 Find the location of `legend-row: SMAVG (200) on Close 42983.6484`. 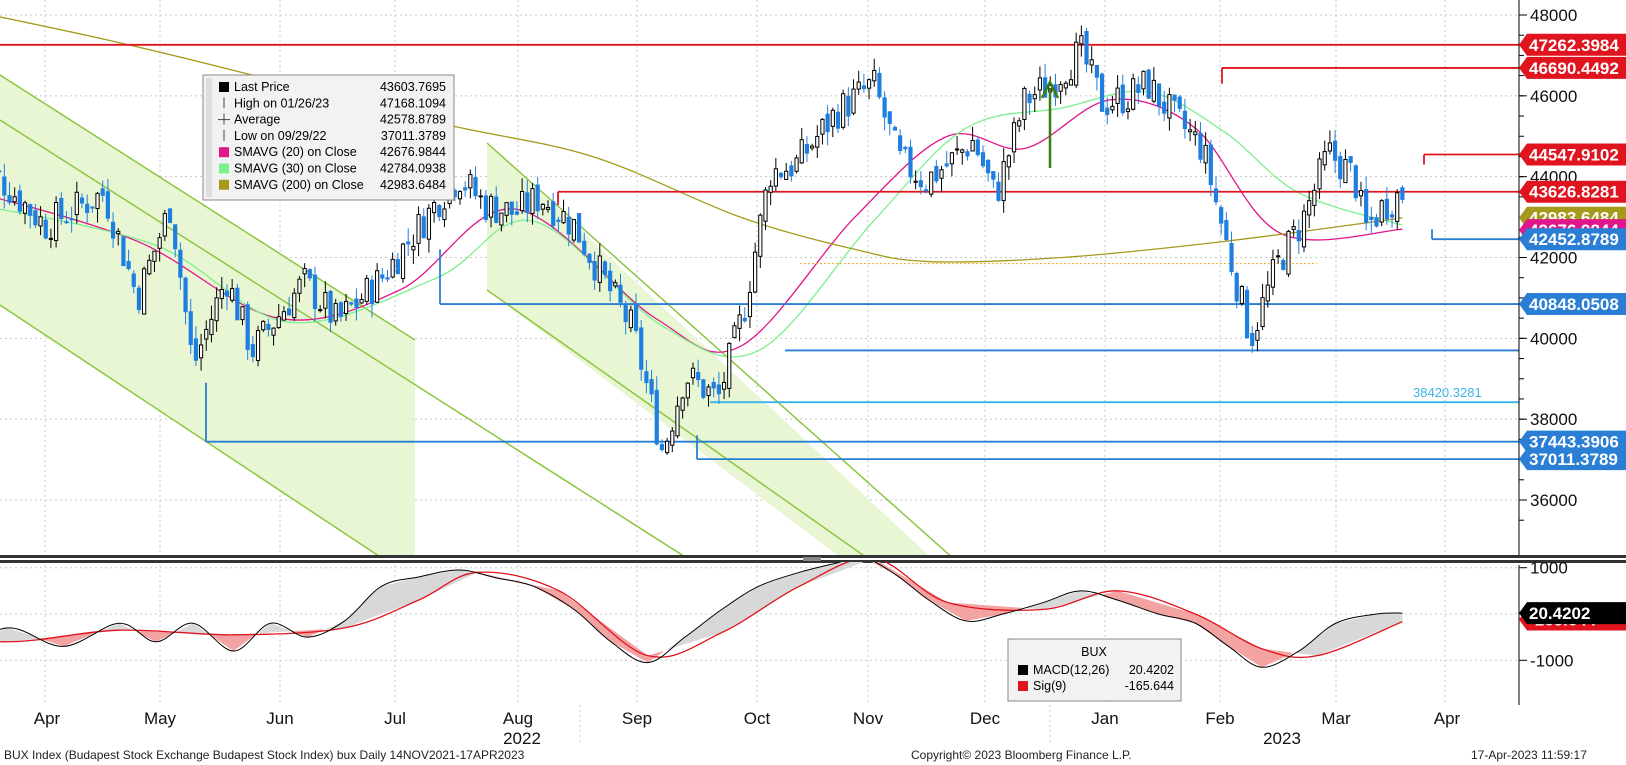

legend-row: SMAVG (200) on Close 42983.6484 is located at coordinates (332, 185).